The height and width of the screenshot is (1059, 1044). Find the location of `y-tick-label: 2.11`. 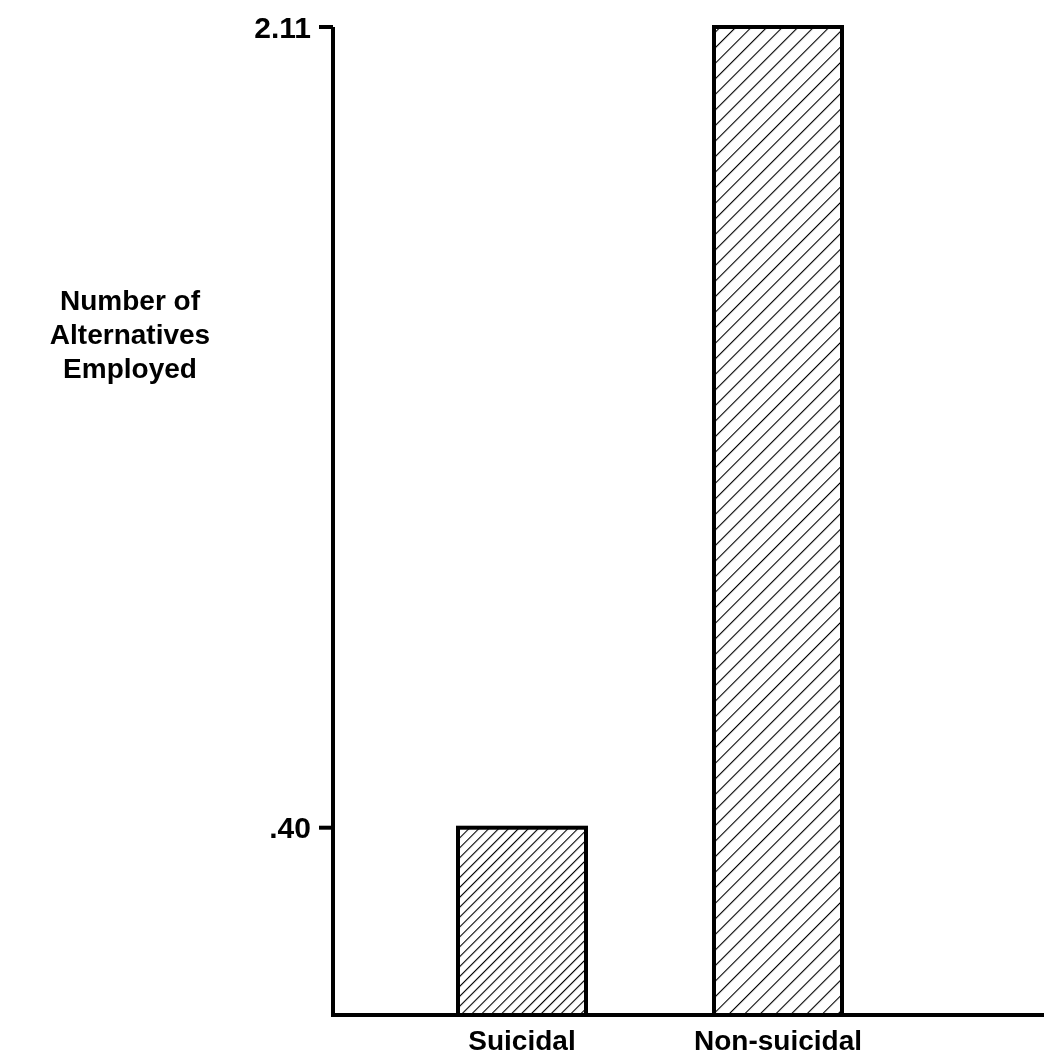

y-tick-label: 2.11 is located at coordinates (282, 27).